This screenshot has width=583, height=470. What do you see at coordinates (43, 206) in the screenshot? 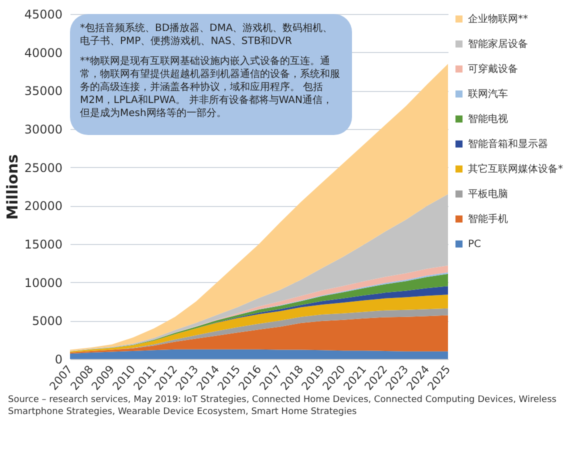
I see `y-tick-label: 20000` at bounding box center [43, 206].